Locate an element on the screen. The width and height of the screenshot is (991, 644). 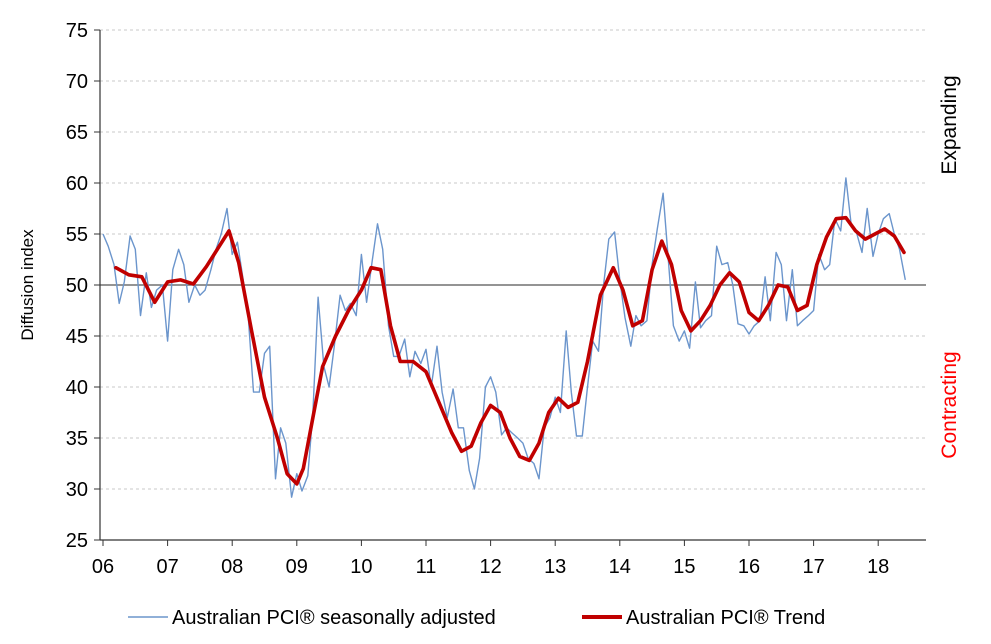
y-axis-ticks: 25 30 35 40 45 50 55 60 65 70 75 is located at coordinates (83, 286).